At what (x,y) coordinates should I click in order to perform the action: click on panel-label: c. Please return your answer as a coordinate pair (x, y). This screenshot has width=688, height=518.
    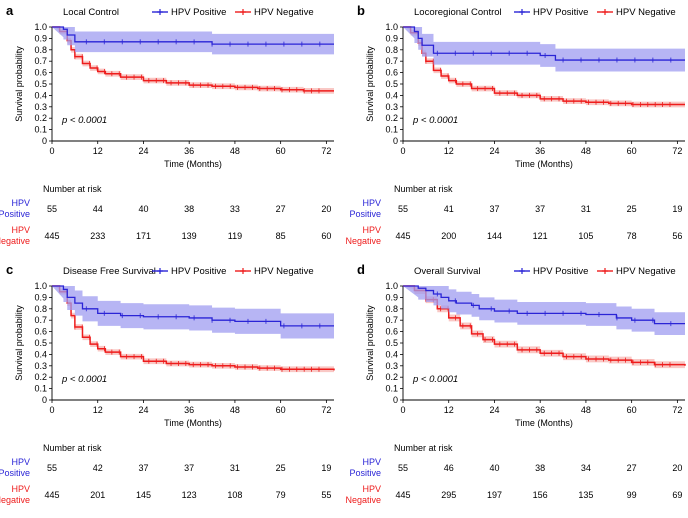
    Looking at the image, I should click on (9, 269).